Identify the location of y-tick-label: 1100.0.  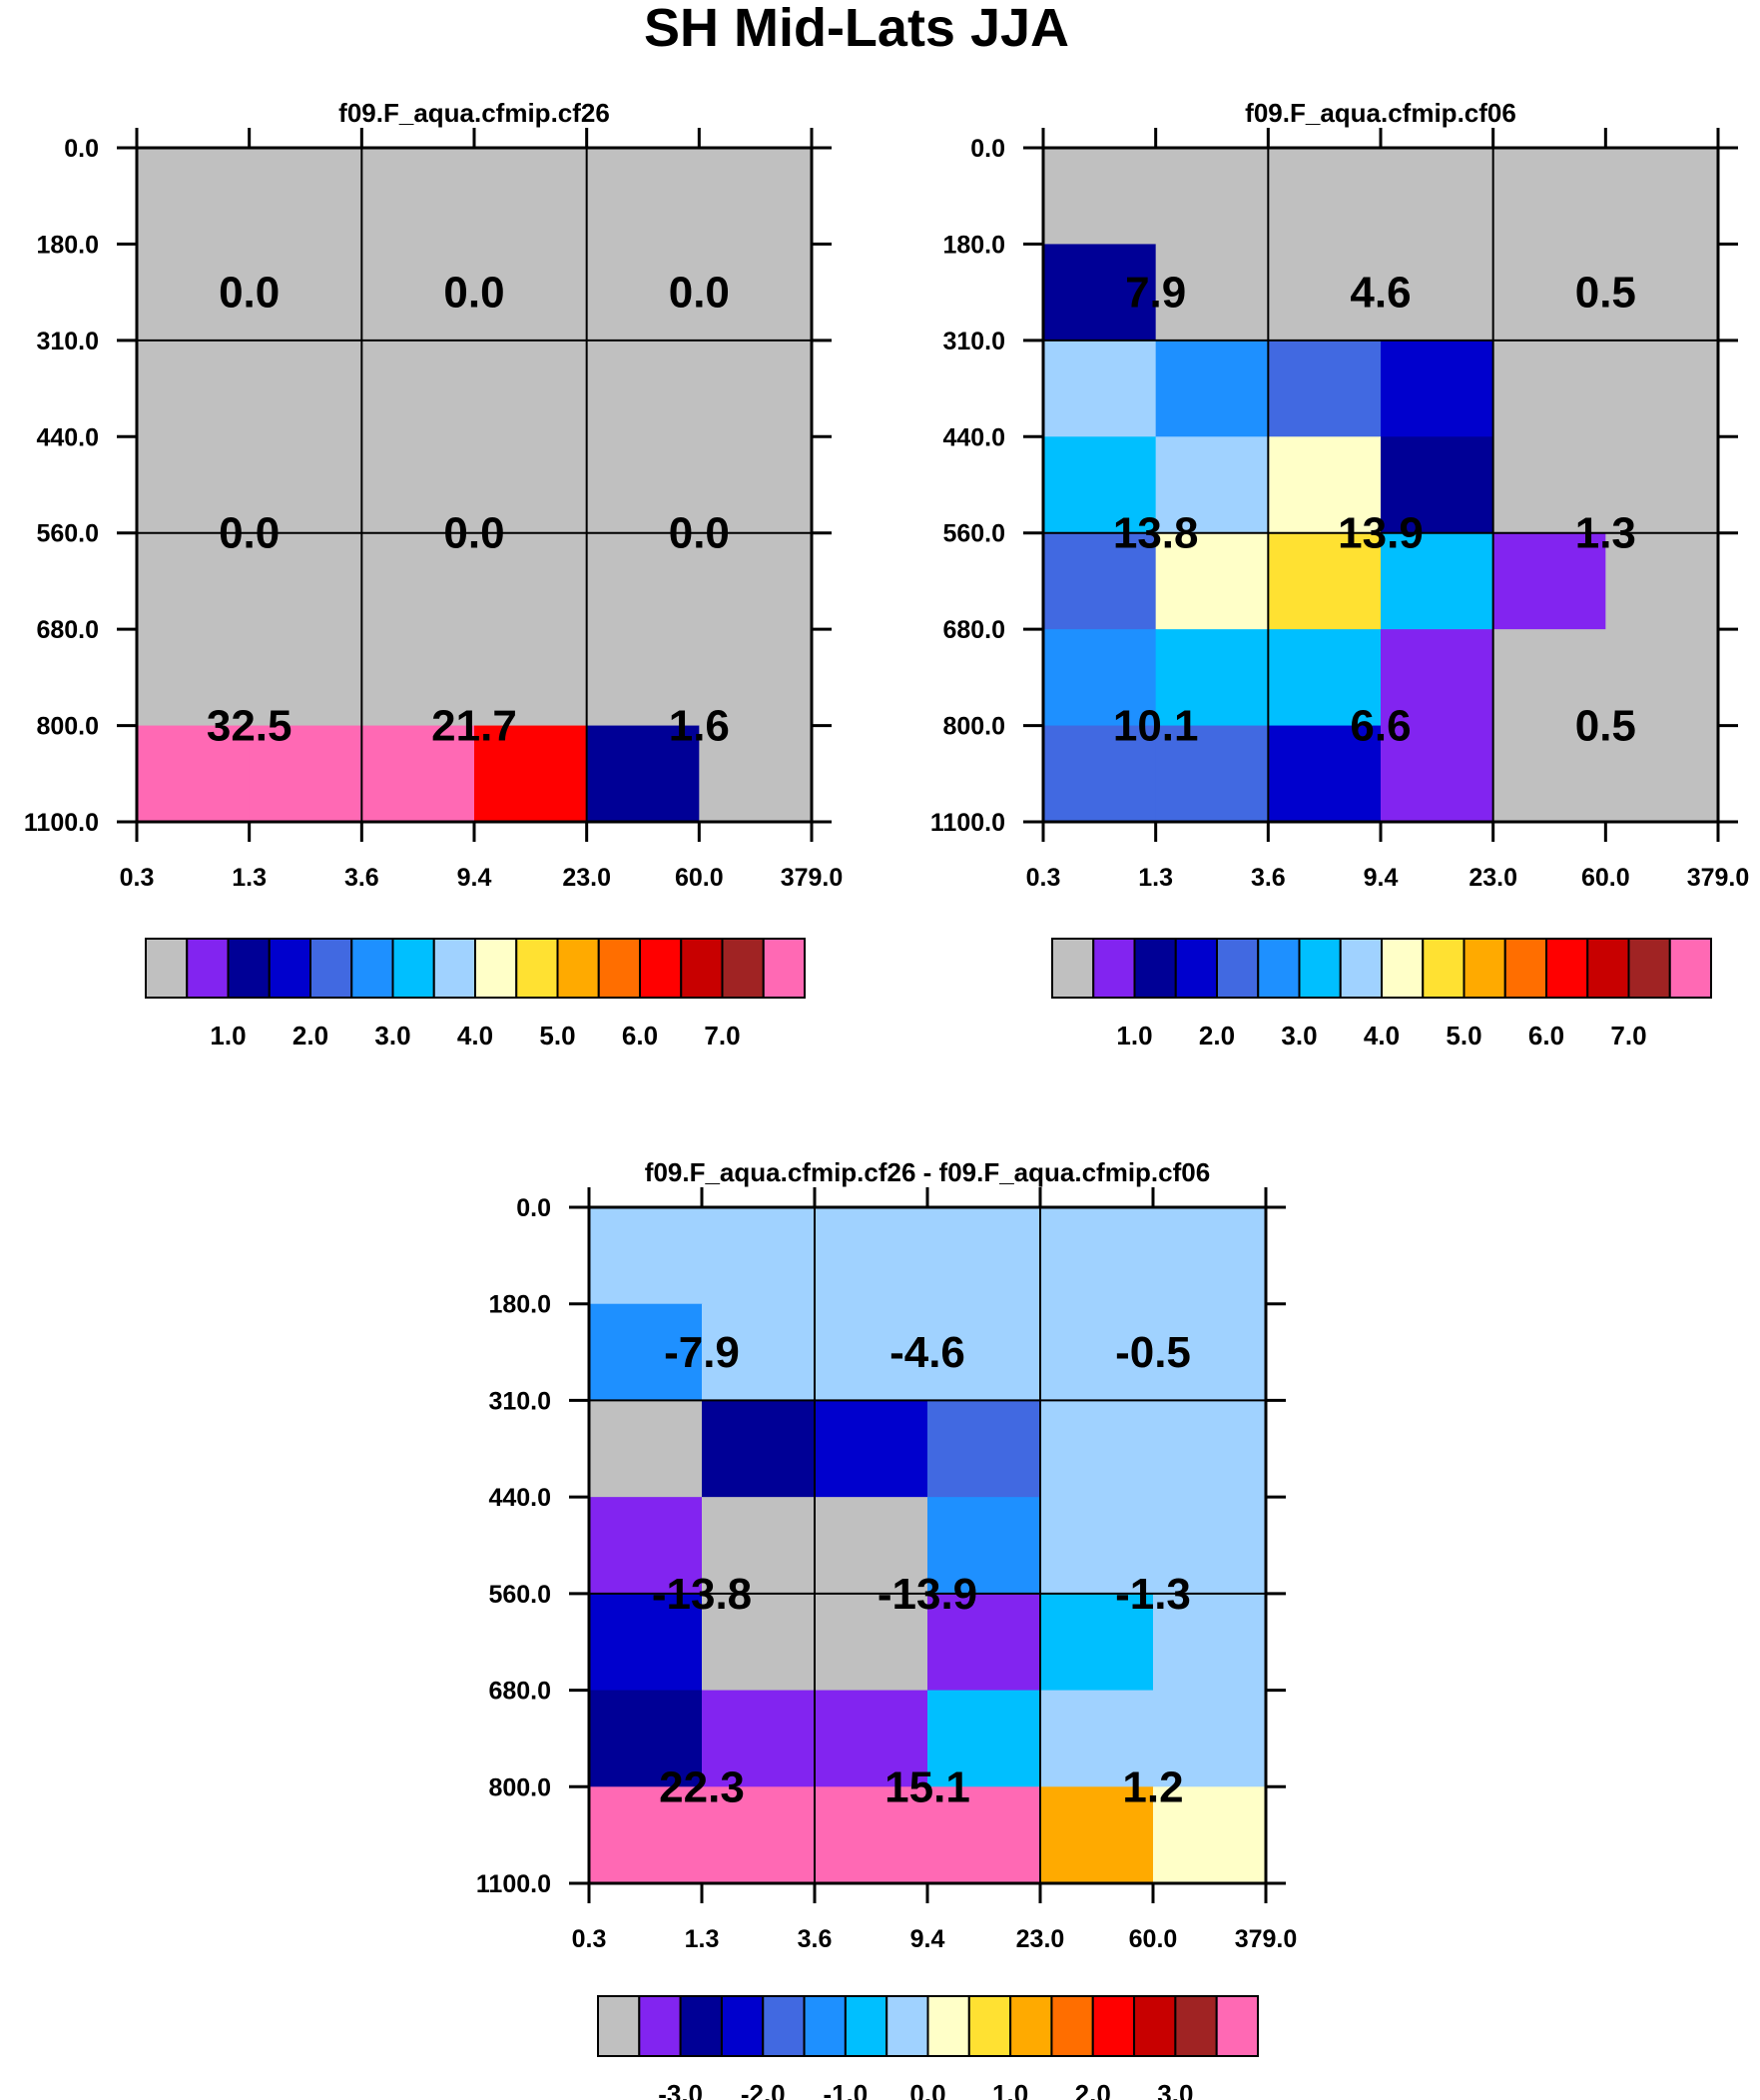
(967, 823).